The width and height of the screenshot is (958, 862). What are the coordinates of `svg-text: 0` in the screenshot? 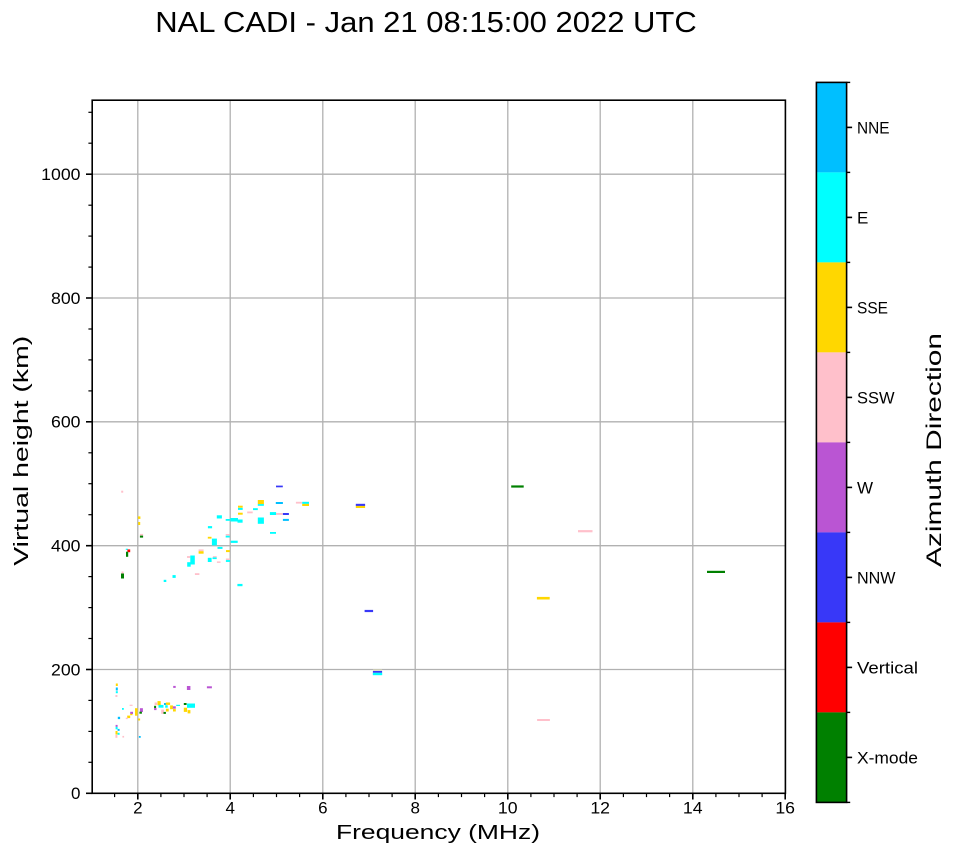 It's located at (75, 793).